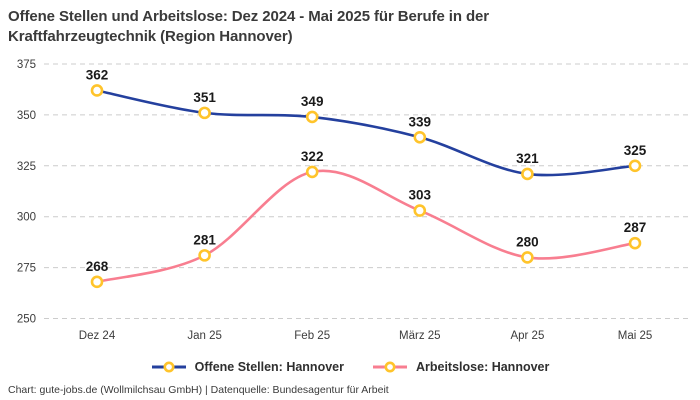 The image size is (700, 400). Describe the element at coordinates (204, 97) in the screenshot. I see `data-point-value-label: 351` at that location.